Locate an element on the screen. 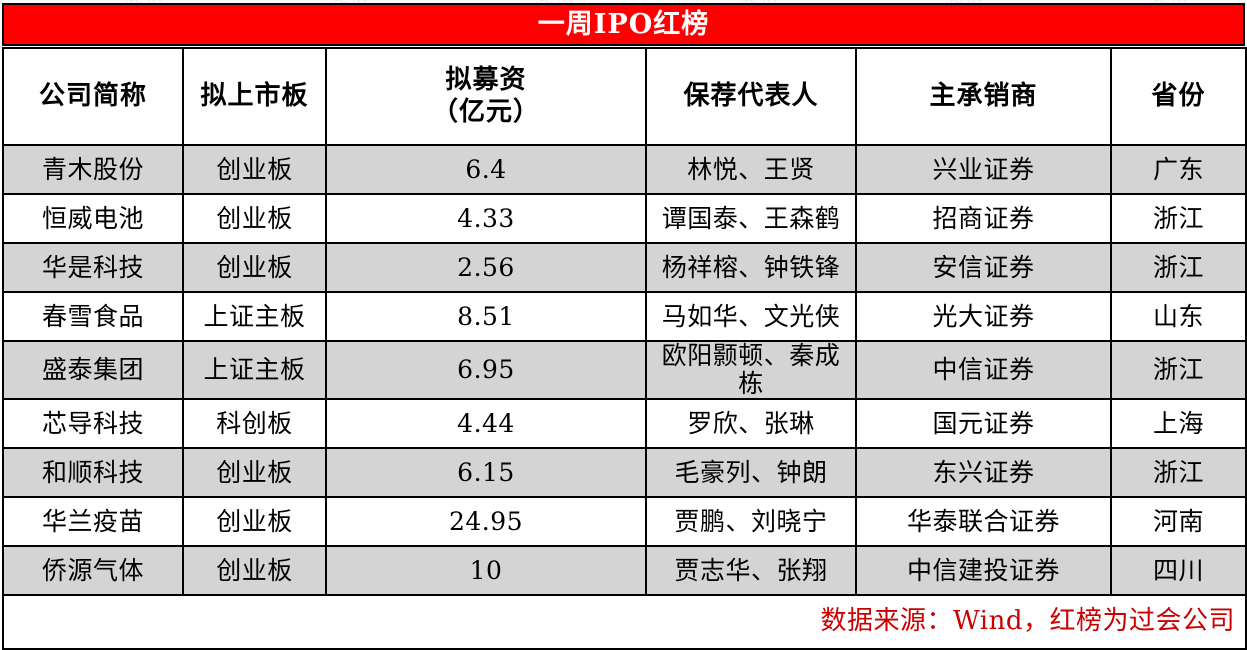 The image size is (1247, 650). cell-company: 恒威电池 is located at coordinates (93, 218).